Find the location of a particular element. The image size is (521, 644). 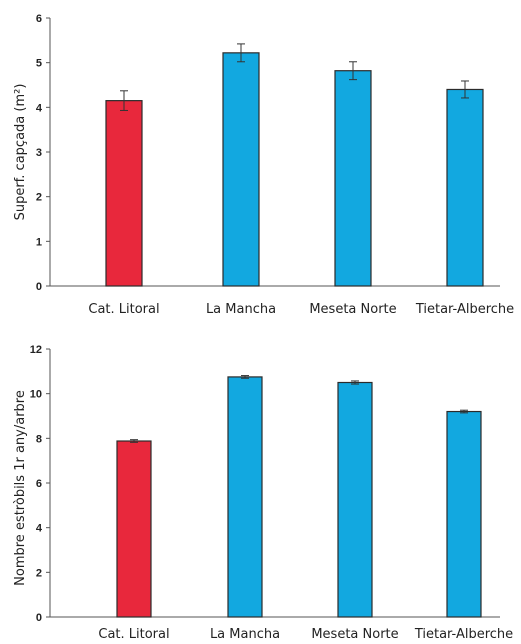

y-tick-labels: 0 2 4 6 8 10 12 is located at coordinates (36, 484).